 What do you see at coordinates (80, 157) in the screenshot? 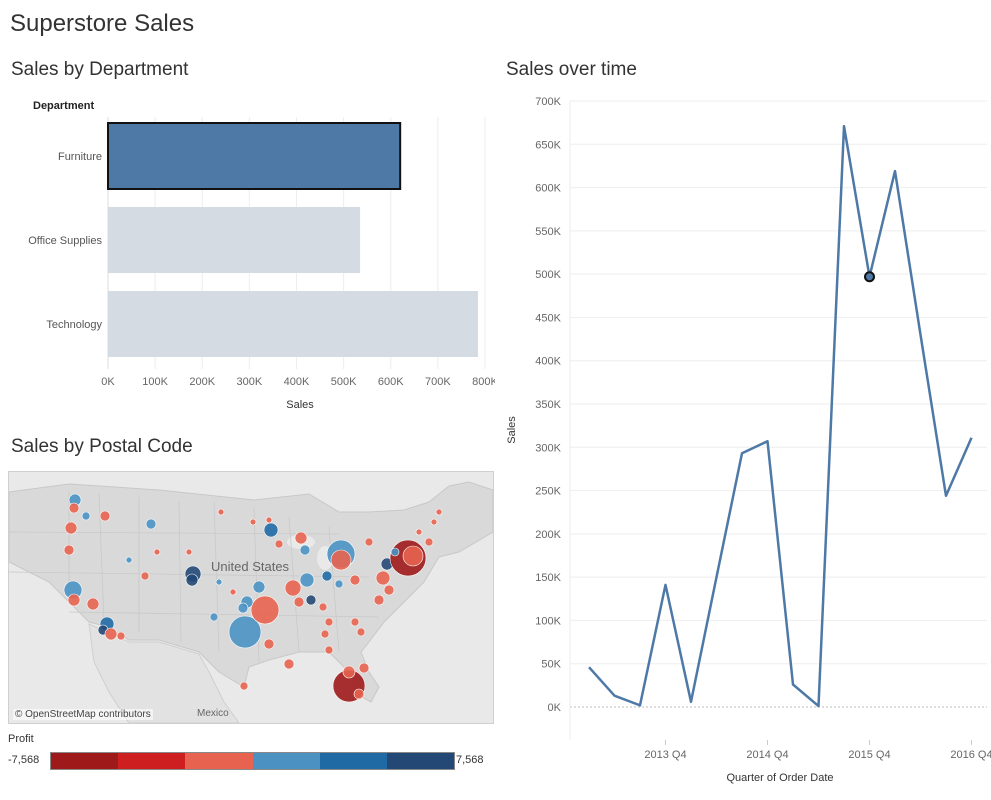
I see `bar-category-label: Furniture` at bounding box center [80, 157].